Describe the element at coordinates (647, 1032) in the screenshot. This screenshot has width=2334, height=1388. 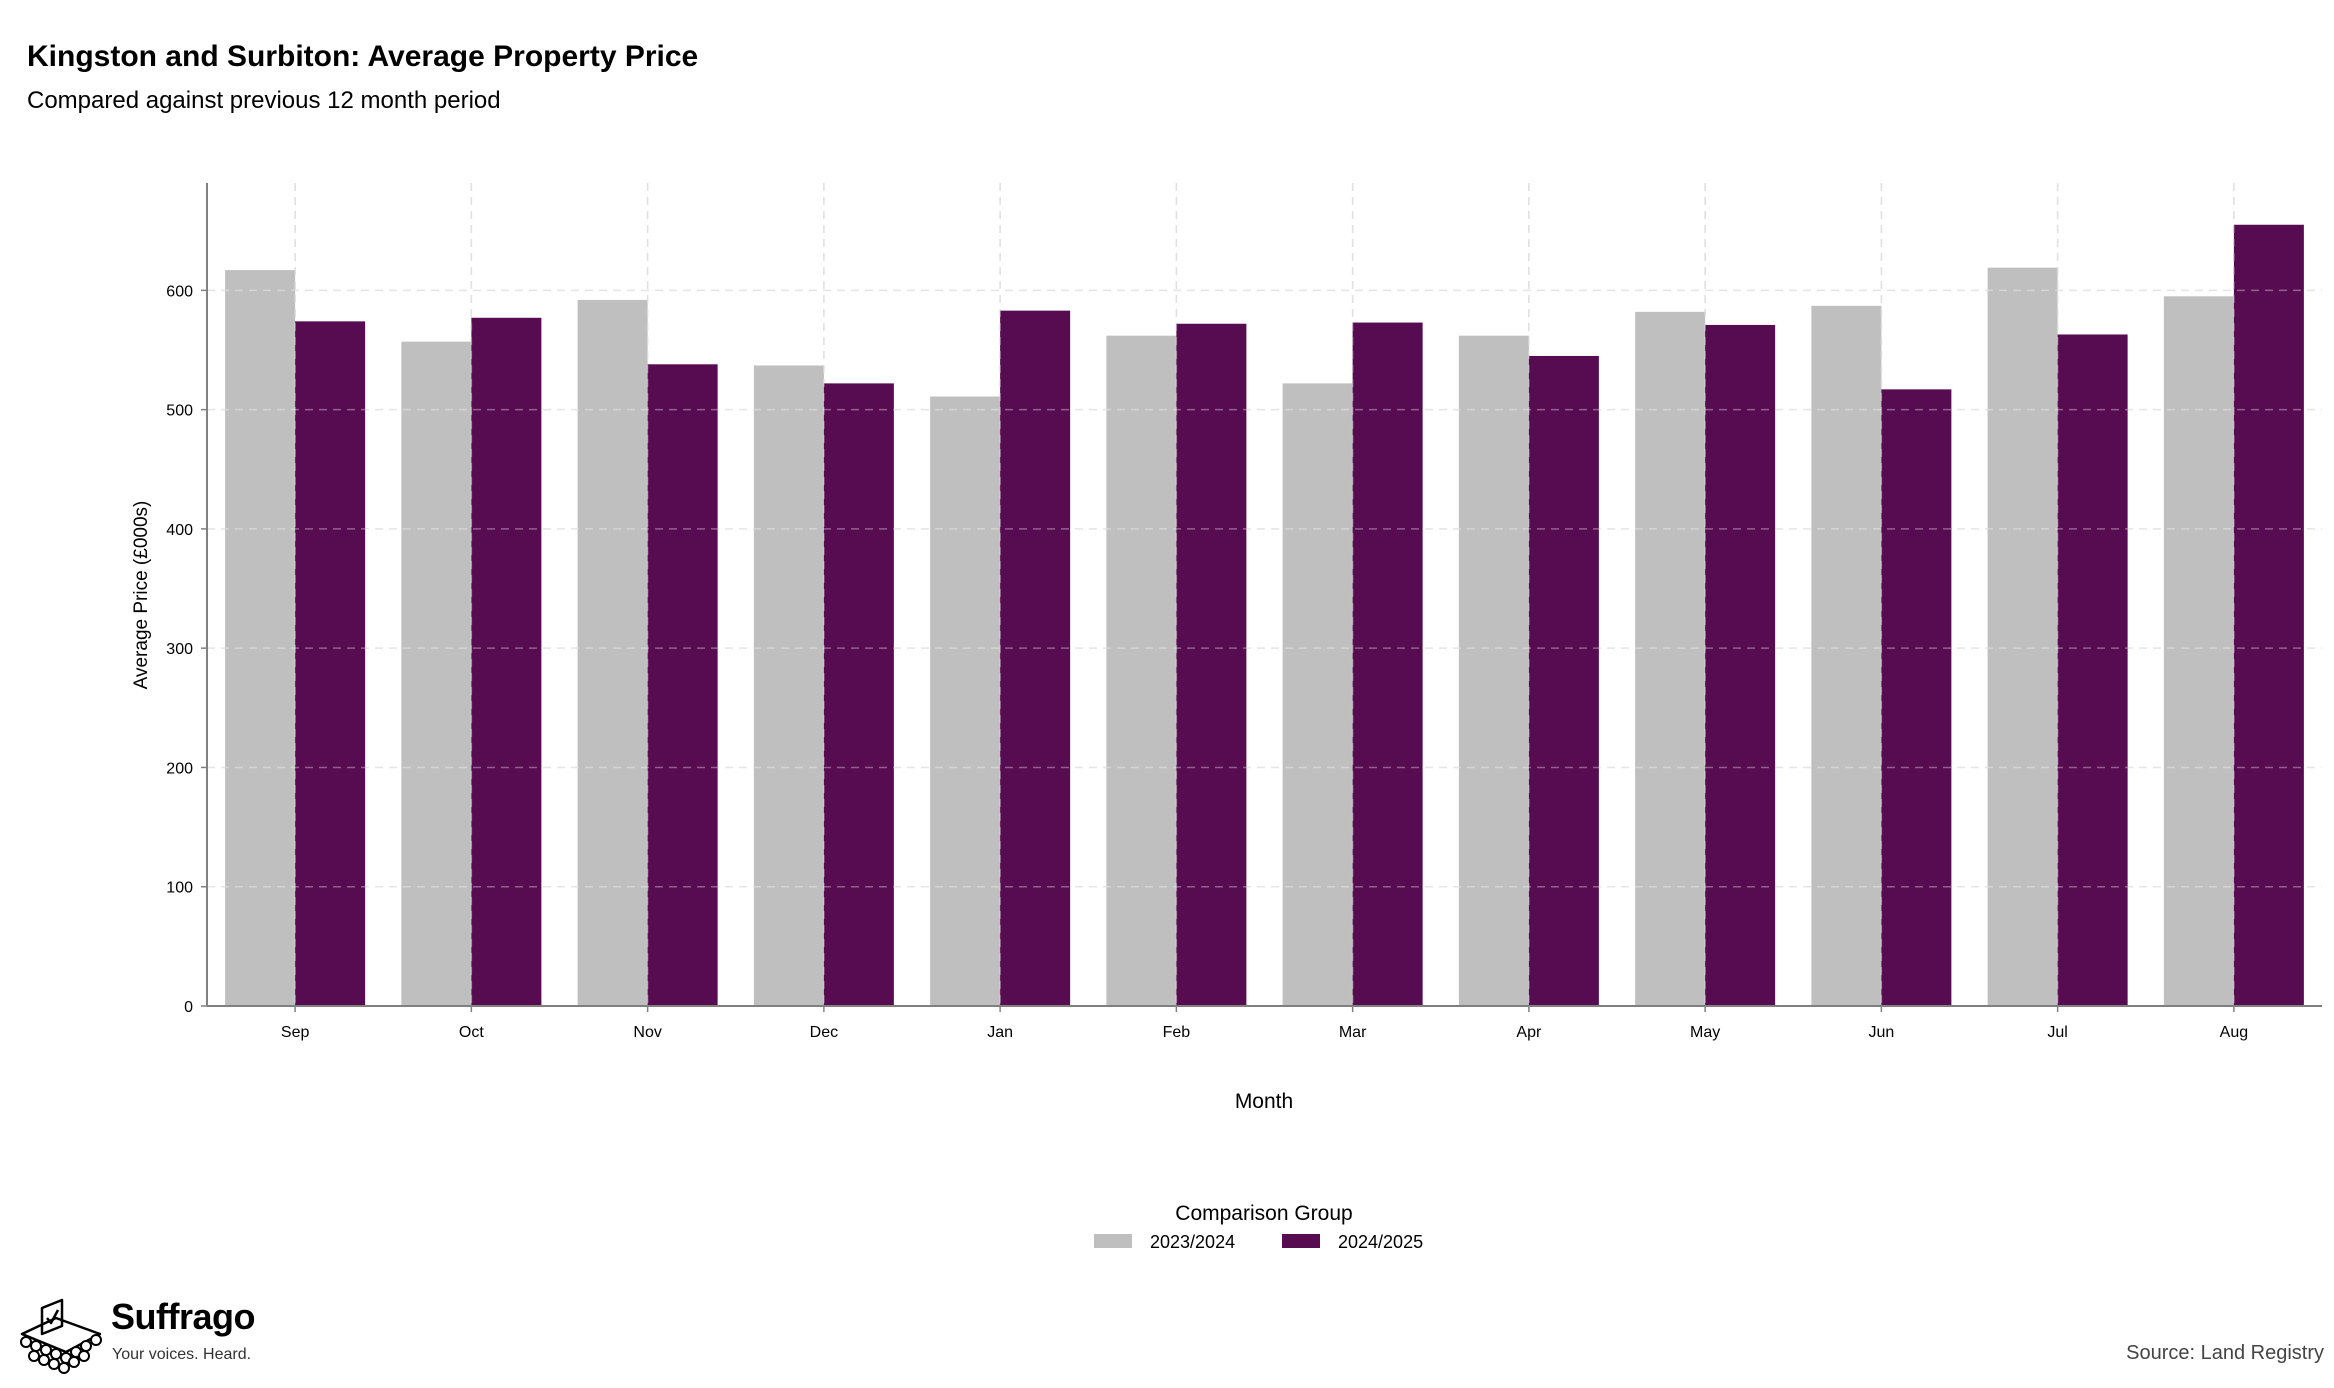
I see `x-tick-label: Nov` at that location.